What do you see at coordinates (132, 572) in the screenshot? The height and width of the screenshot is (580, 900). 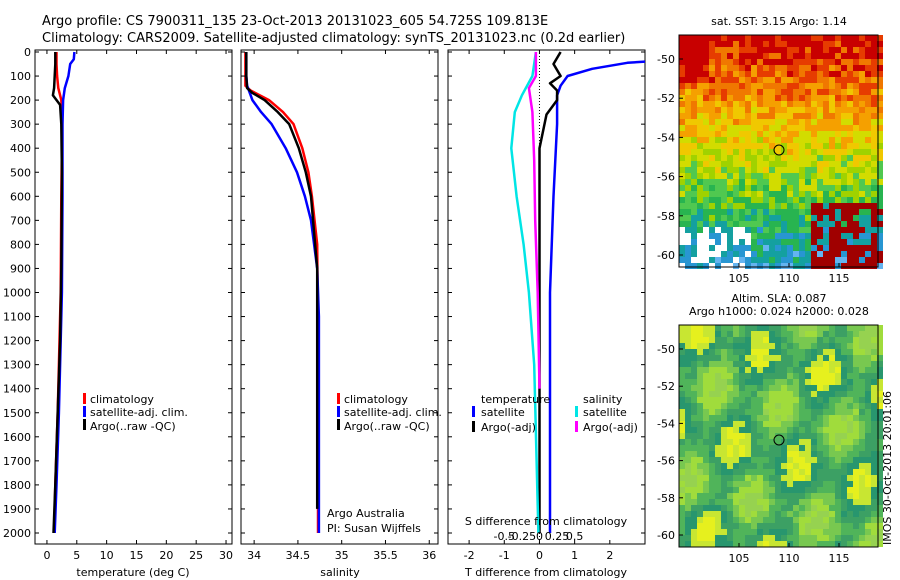 I see `temperature-axis-label: temperature (deg C)` at bounding box center [132, 572].